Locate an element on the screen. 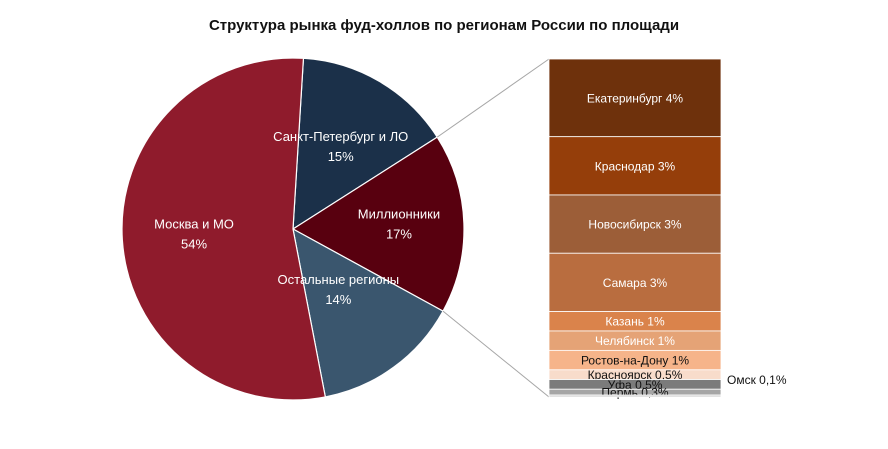  slice-value-label: 17% is located at coordinates (399, 233).